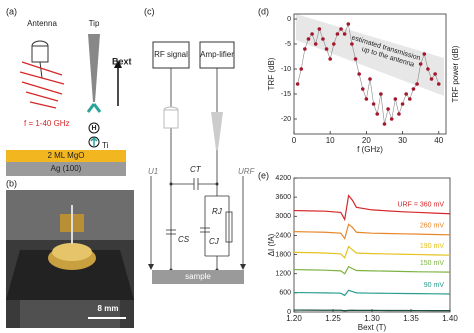 The height and width of the screenshot is (333, 474). What do you see at coordinates (197, 169) in the screenshot?
I see `circuit` at bounding box center [197, 169].